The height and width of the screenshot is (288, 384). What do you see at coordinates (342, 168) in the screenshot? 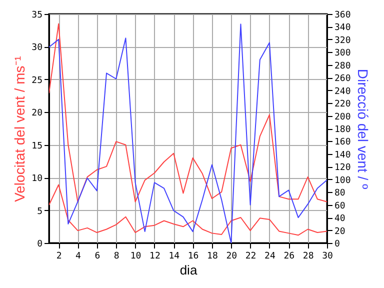
I see `y2-tick-label: 120` at bounding box center [342, 168].